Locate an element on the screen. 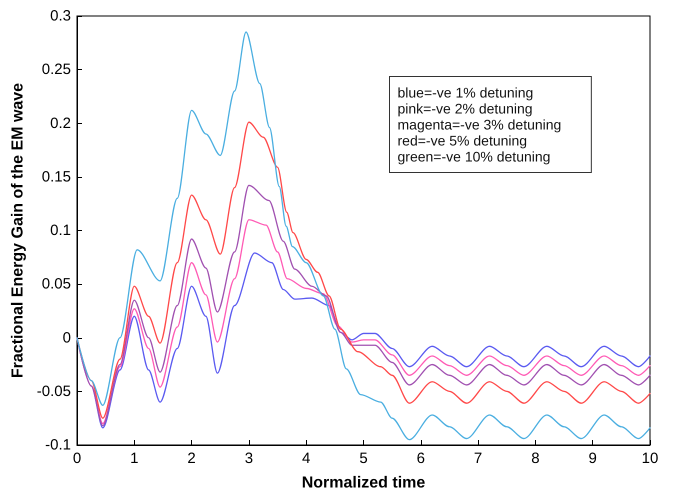 The width and height of the screenshot is (675, 496). x-tick-label: 10 is located at coordinates (650, 458).